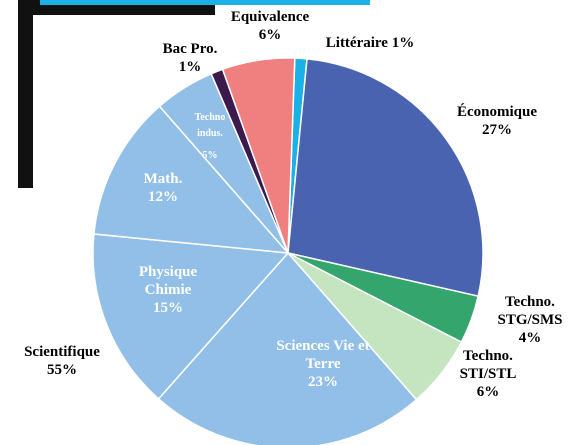 Image resolution: width=573 pixels, height=445 pixels. I want to click on category-label: Techno. STG/SMS, so click(530, 311).